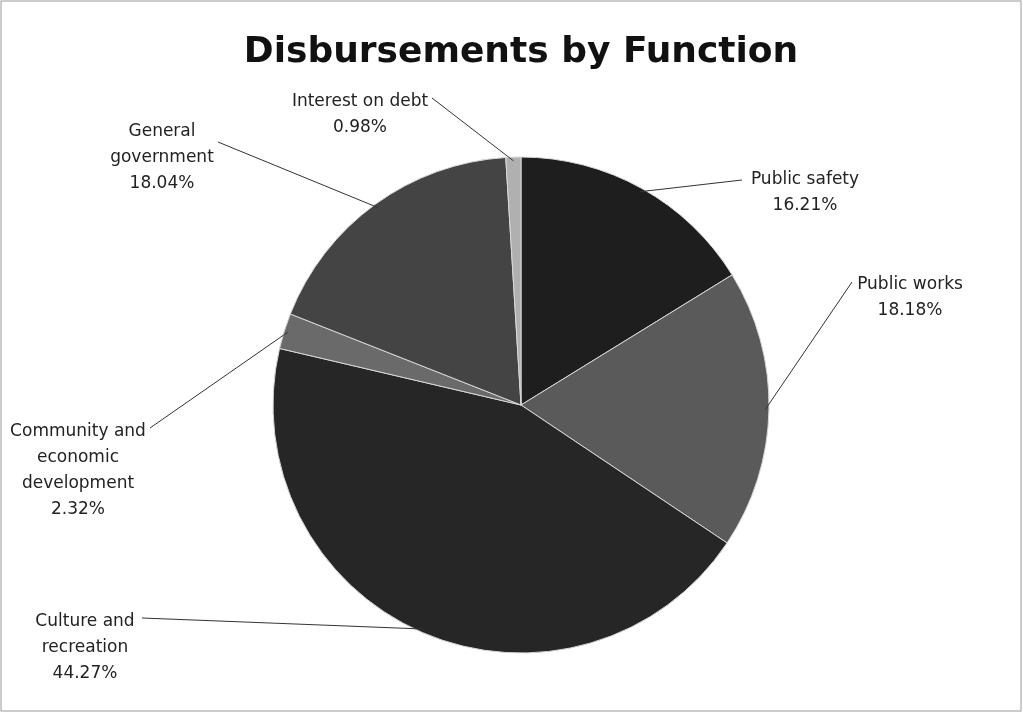 The width and height of the screenshot is (1023, 713). I want to click on slice-label: Public safety, so click(805, 178).